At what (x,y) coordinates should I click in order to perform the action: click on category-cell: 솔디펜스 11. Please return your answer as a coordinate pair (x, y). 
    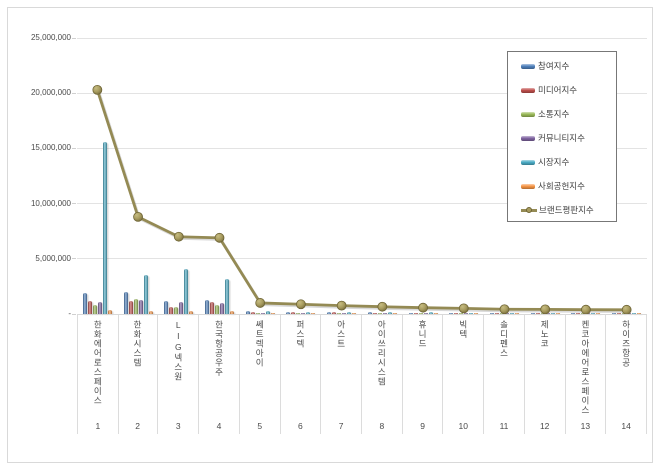
    Looking at the image, I should click on (504, 374).